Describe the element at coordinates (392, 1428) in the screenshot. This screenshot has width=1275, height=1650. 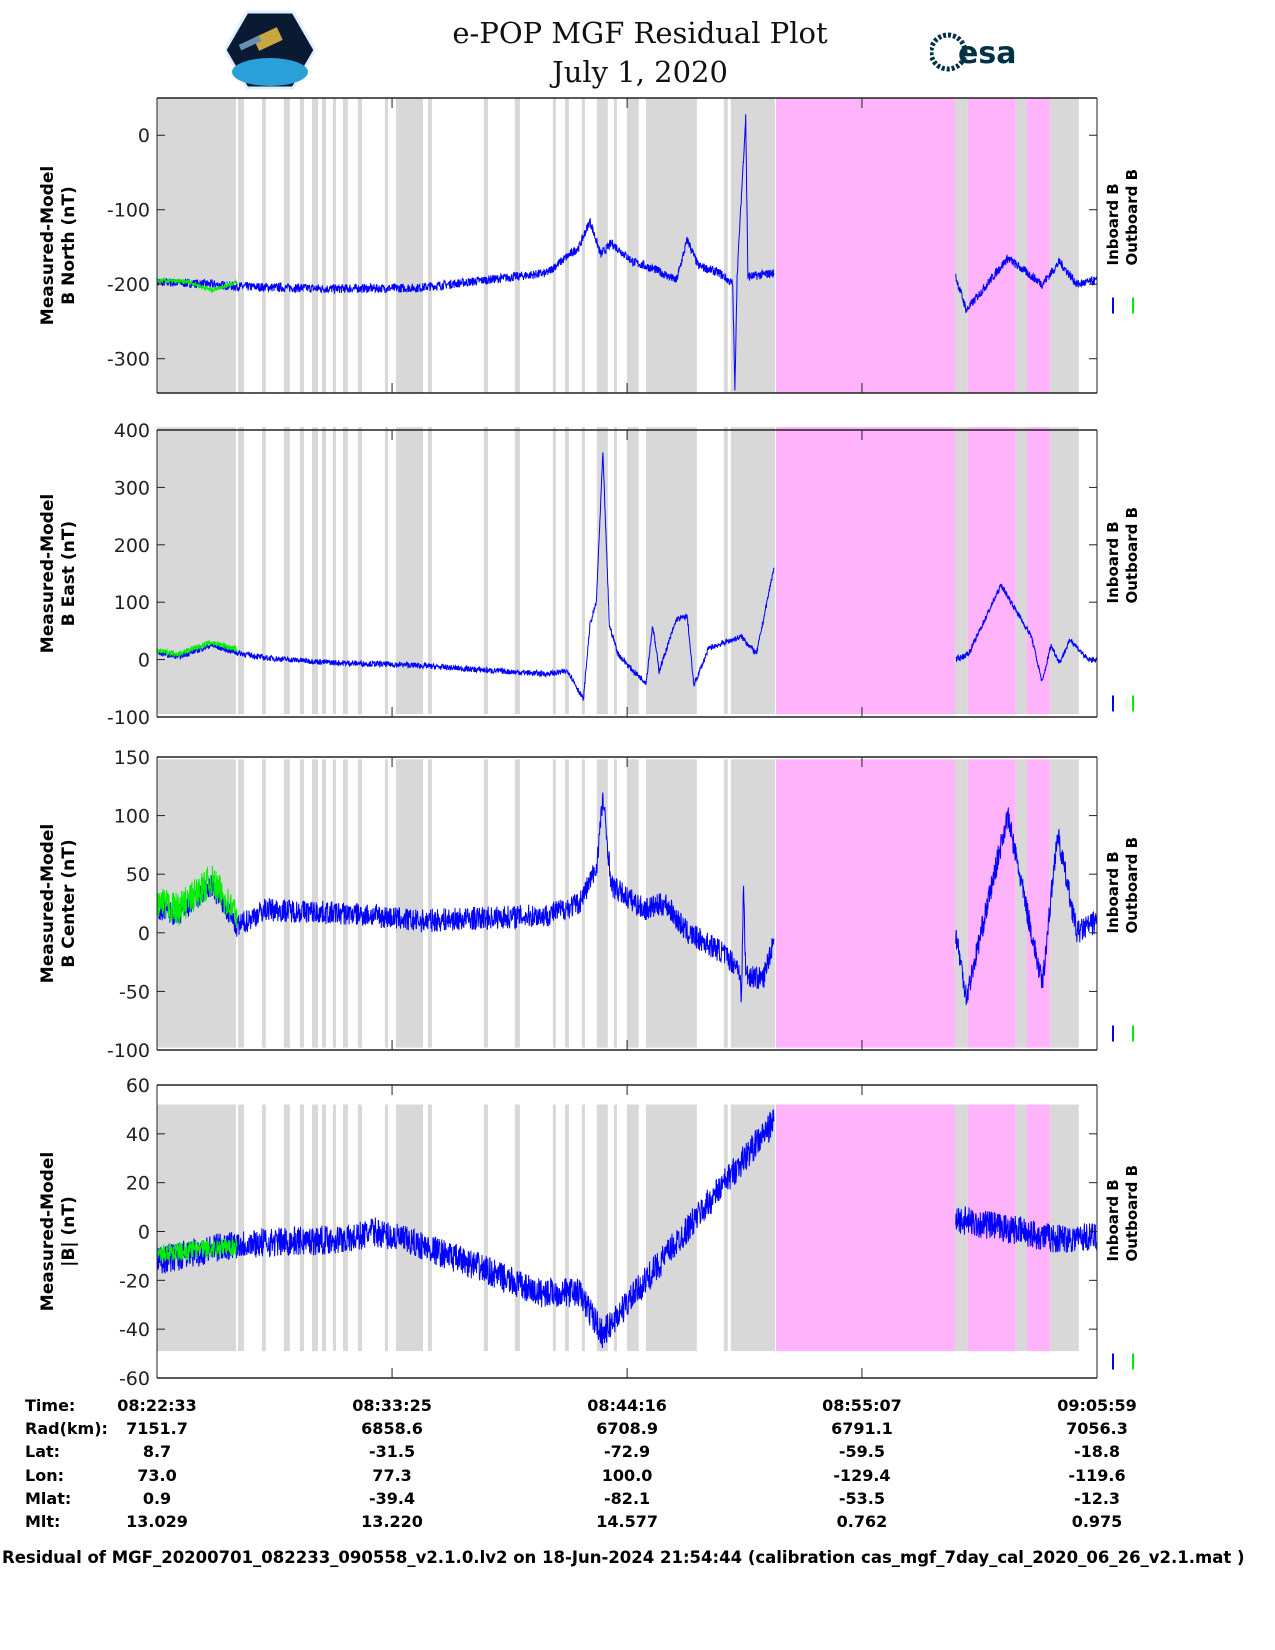
I see `orbit-value: 6858.6` at that location.